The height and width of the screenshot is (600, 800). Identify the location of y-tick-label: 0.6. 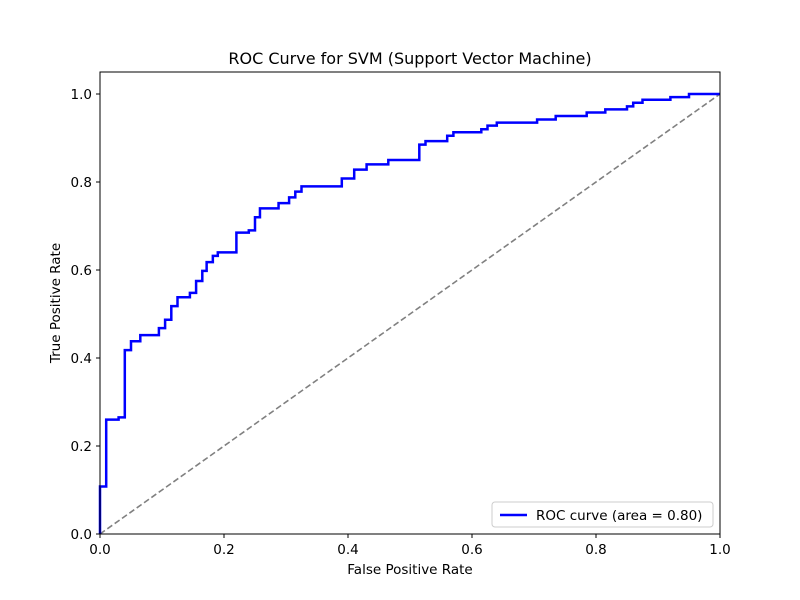
(81, 271).